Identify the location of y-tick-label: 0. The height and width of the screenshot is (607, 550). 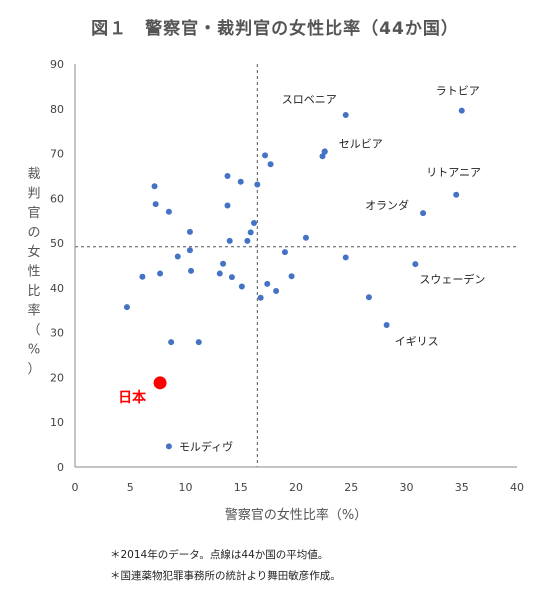
(60, 467).